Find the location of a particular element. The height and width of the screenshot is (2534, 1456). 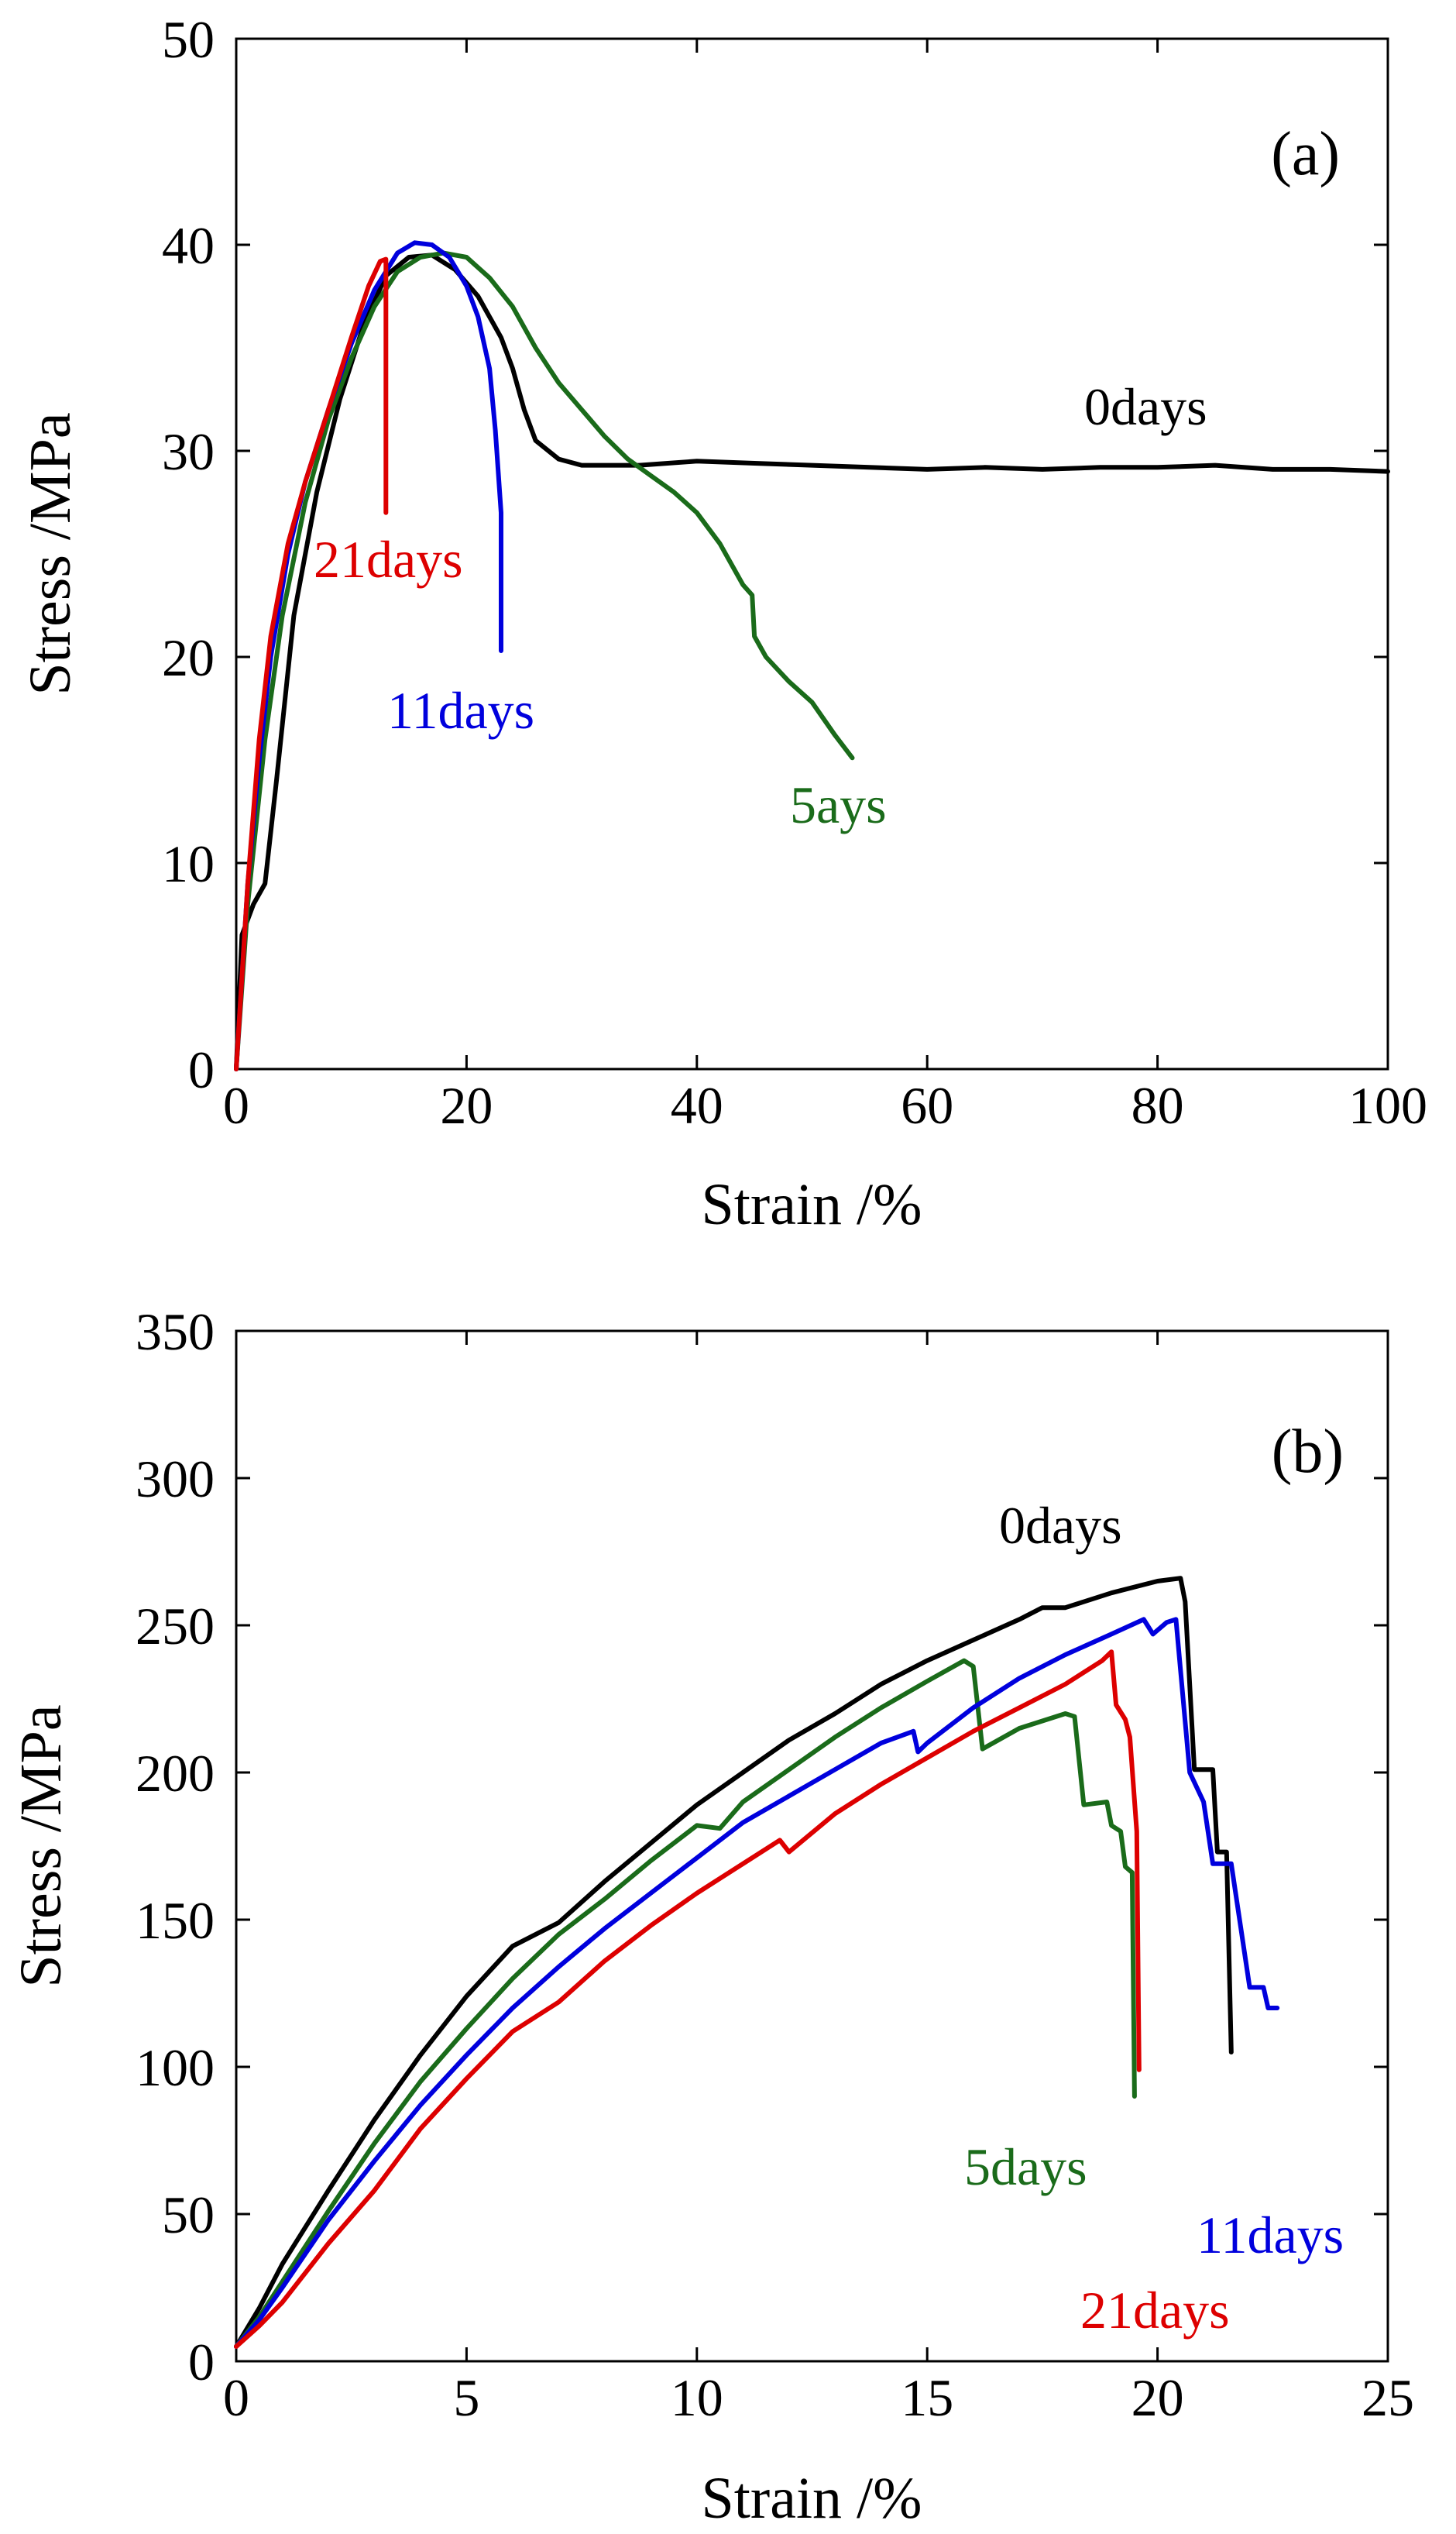

y-tick-label: 40 is located at coordinates (189, 245).